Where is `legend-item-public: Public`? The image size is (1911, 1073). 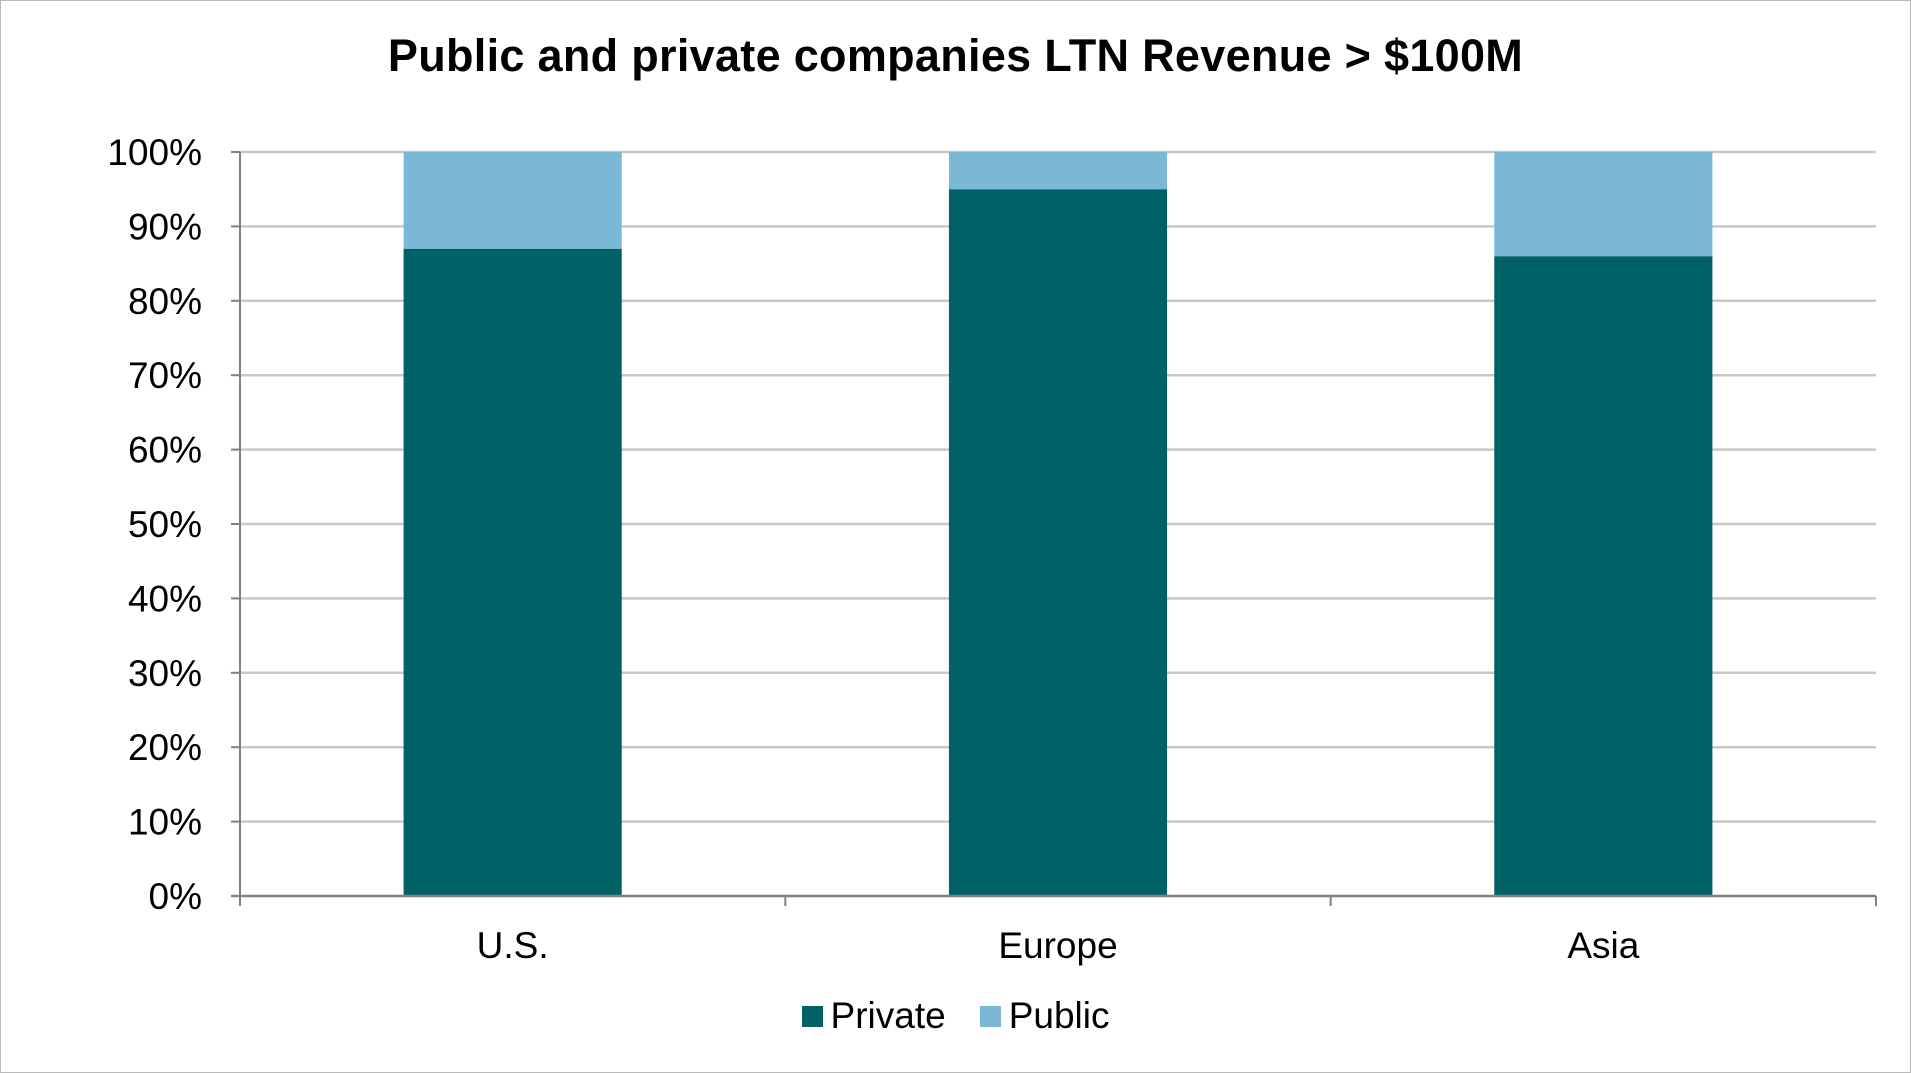 legend-item-public: Public is located at coordinates (1044, 1016).